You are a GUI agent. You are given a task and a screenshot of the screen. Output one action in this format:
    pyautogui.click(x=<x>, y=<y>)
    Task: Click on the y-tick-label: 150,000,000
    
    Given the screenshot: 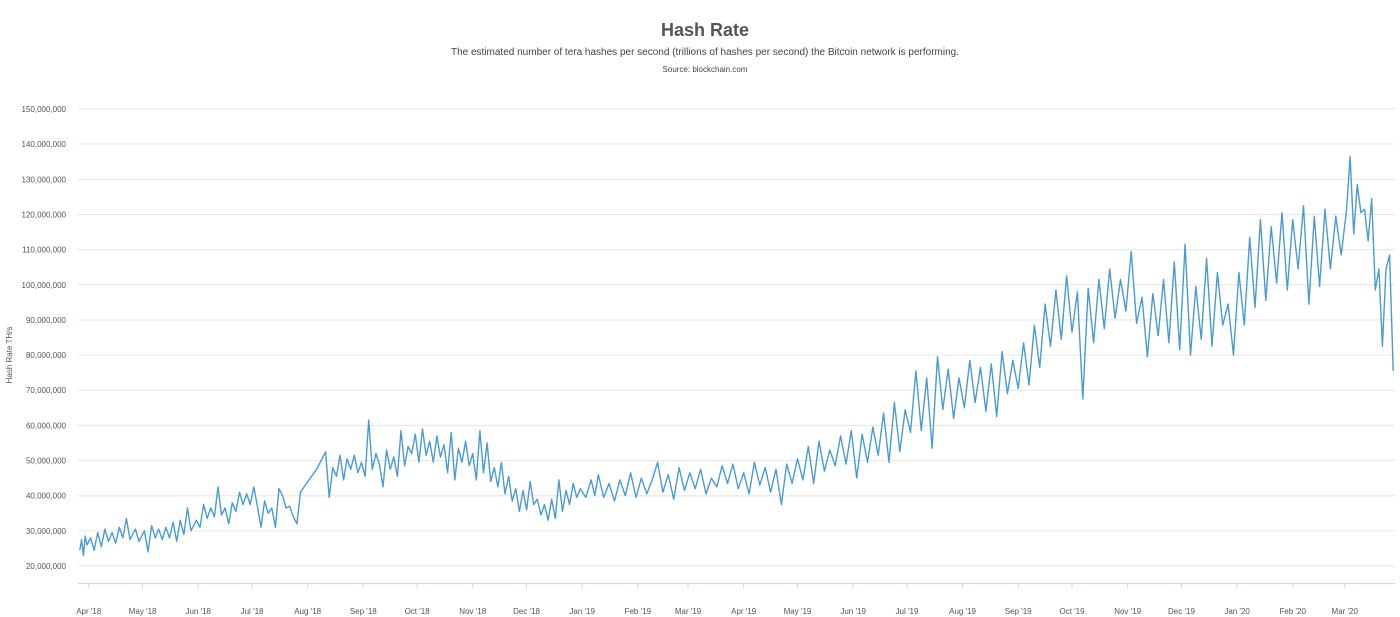 What is the action you would take?
    pyautogui.click(x=44, y=109)
    